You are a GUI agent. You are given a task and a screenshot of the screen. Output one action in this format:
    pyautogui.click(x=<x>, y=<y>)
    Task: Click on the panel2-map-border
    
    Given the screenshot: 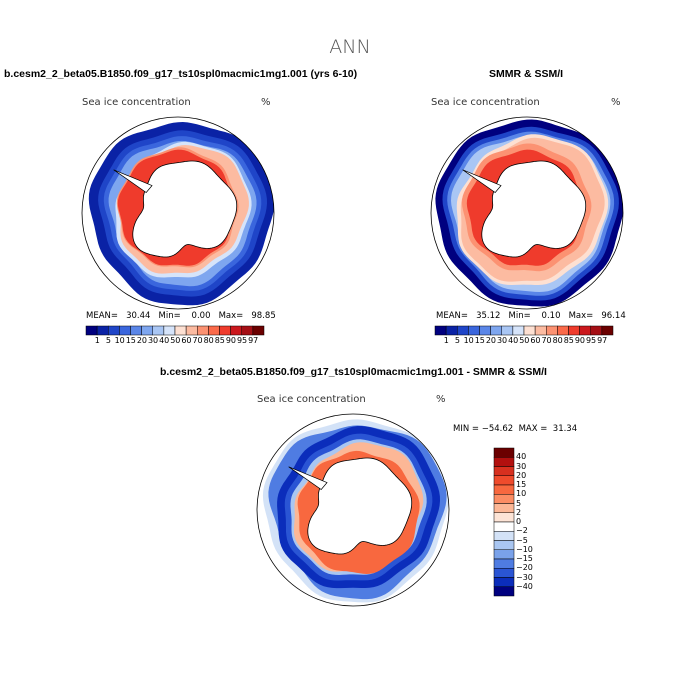 What is the action you would take?
    pyautogui.click(x=527, y=213)
    